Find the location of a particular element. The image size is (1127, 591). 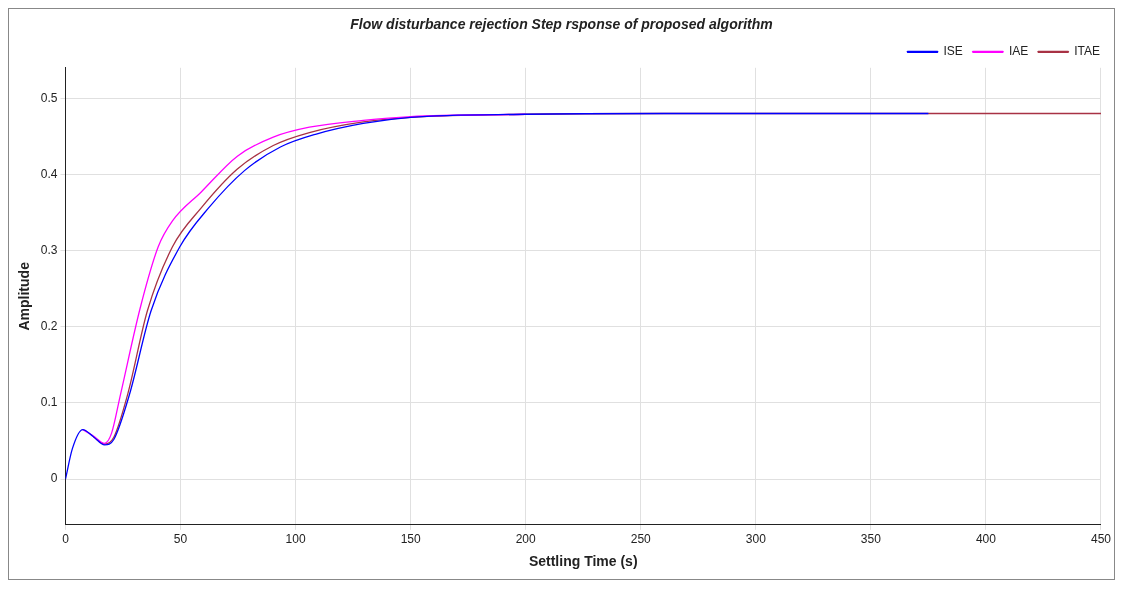

y-tick-label: 0.4 is located at coordinates (49, 173).